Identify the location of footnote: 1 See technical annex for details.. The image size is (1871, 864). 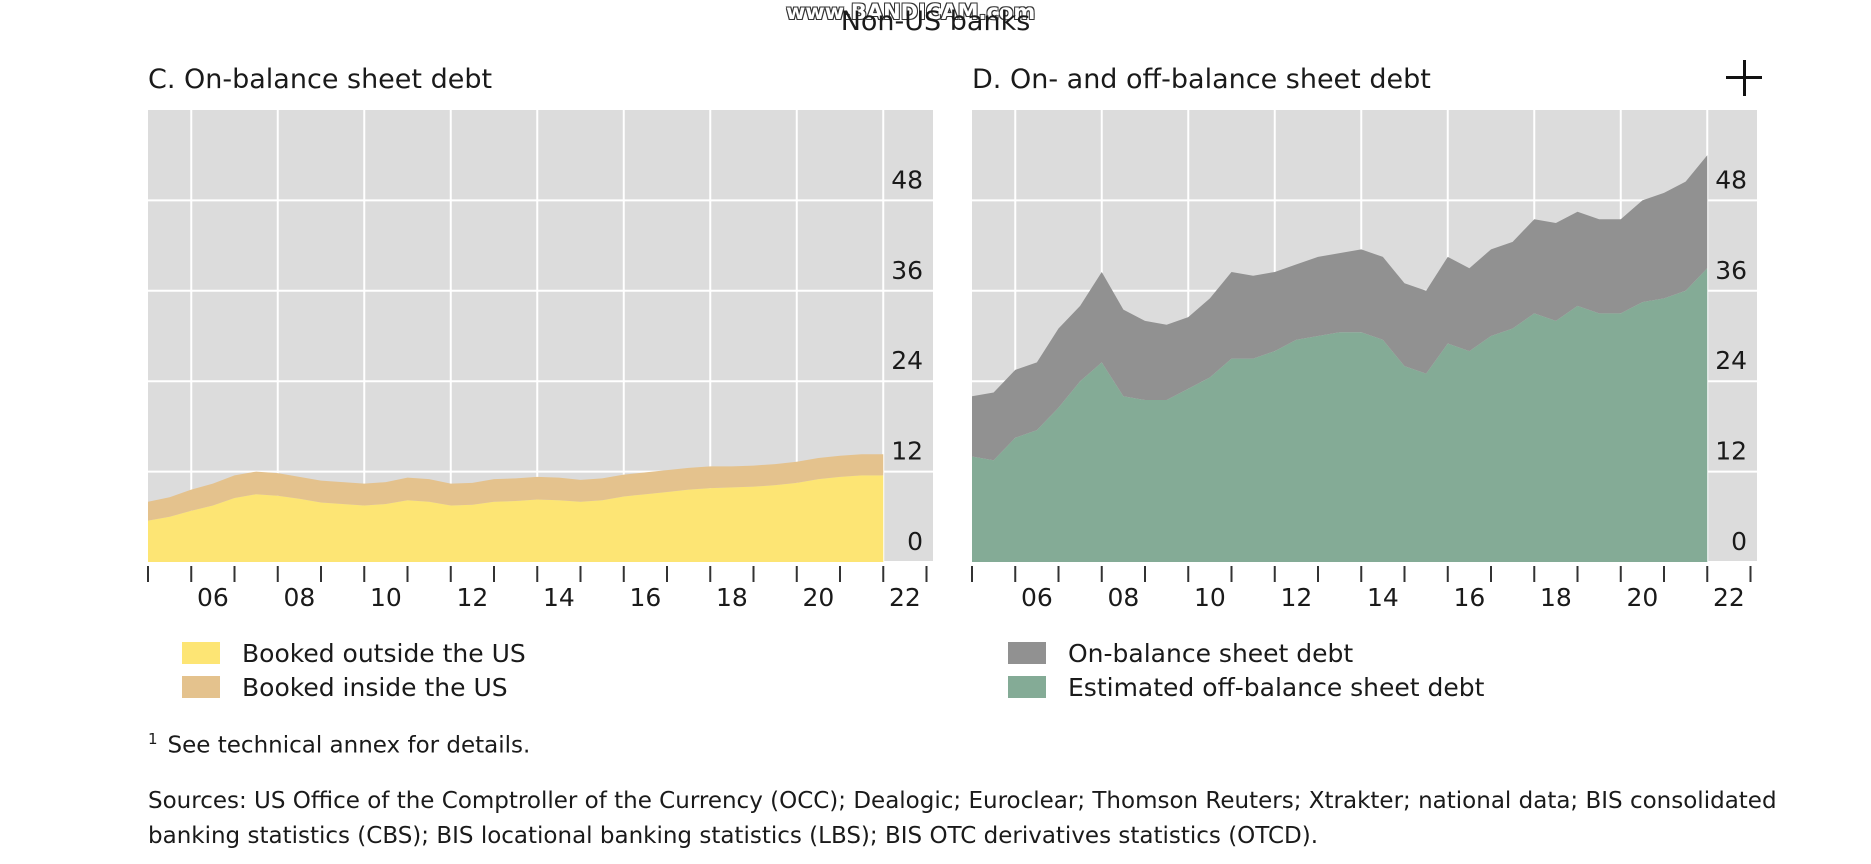
(339, 744).